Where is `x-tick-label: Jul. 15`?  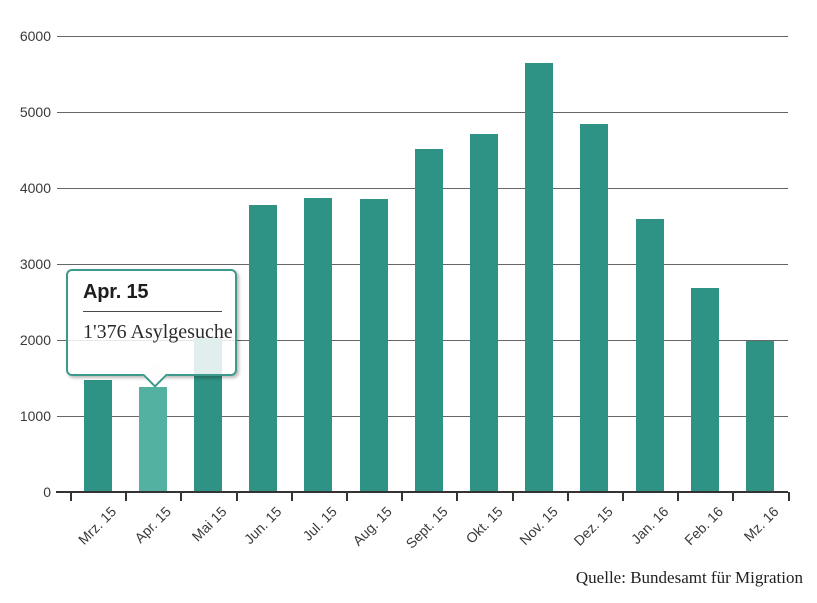 x-tick-label: Jul. 15 is located at coordinates (320, 523).